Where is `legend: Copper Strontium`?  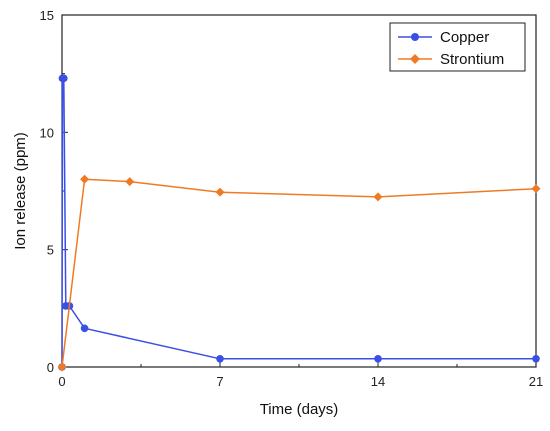 legend: Copper Strontium is located at coordinates (457, 47).